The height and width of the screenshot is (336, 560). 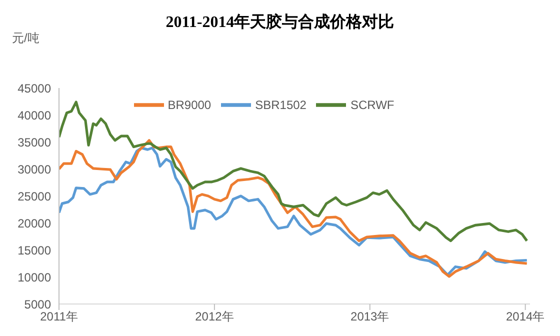 I want to click on legend-label: SBR1502, so click(x=280, y=105).